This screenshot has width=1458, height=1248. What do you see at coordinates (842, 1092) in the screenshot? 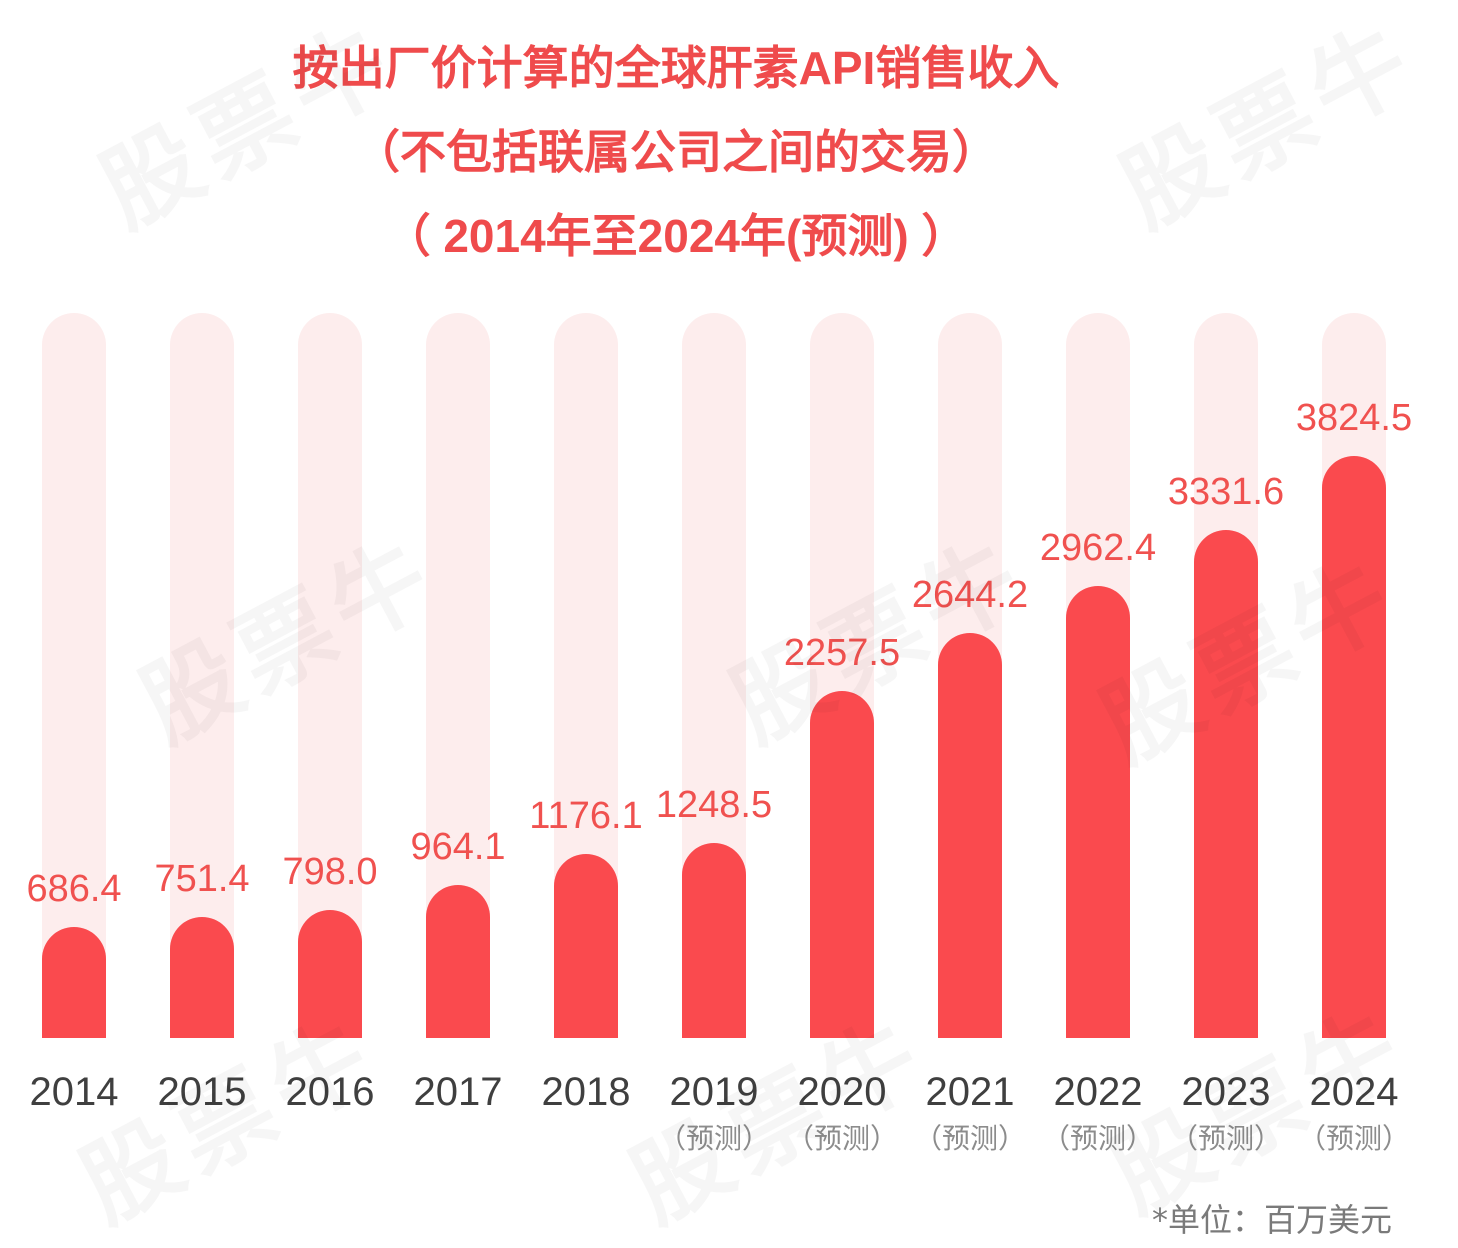
I see `category-label-2020: 2020` at bounding box center [842, 1092].